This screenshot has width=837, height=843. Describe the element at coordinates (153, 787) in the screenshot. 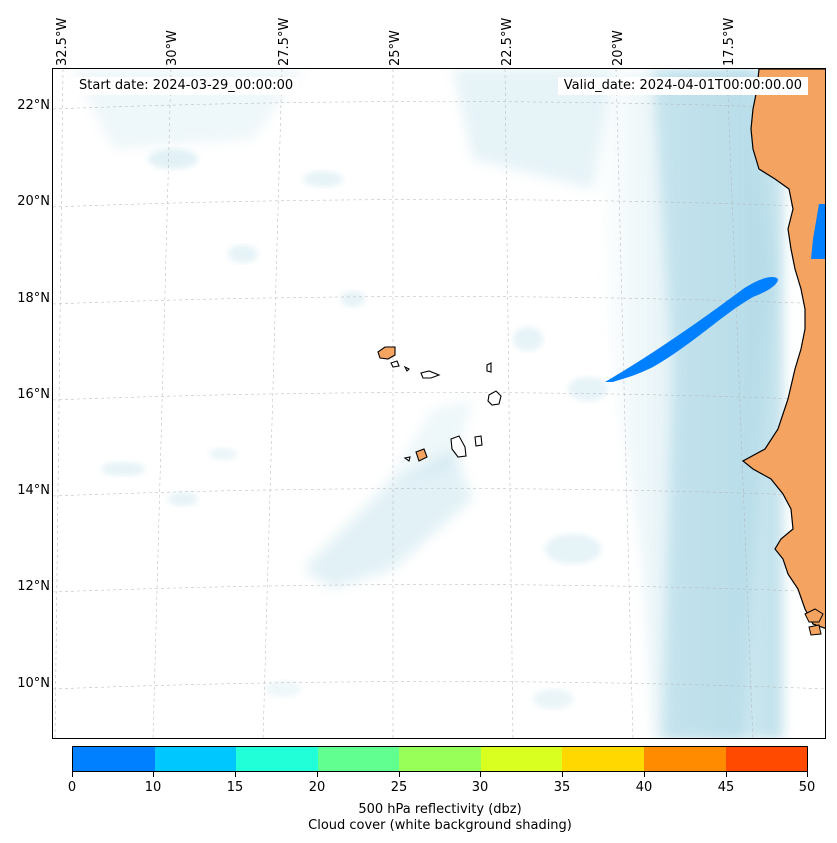

I see `colorbar-label-10: 10` at that location.